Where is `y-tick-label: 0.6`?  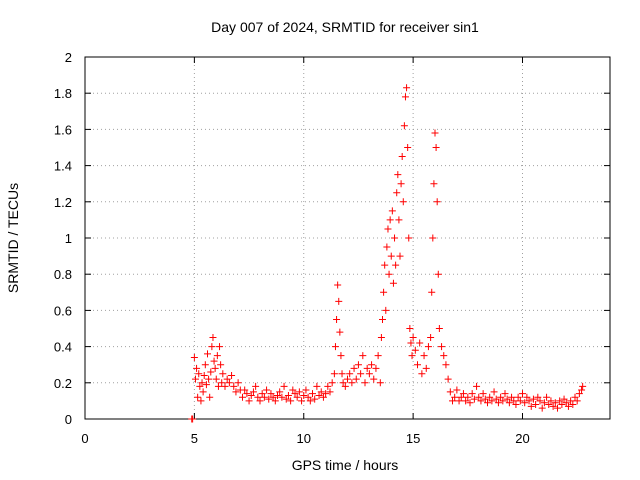 y-tick-label: 0.6 is located at coordinates (63, 310).